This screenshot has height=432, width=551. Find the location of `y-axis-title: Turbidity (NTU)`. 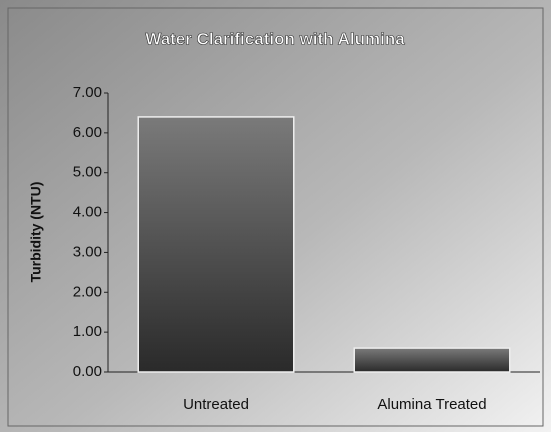

y-axis-title: Turbidity (NTU) is located at coordinates (36, 232).